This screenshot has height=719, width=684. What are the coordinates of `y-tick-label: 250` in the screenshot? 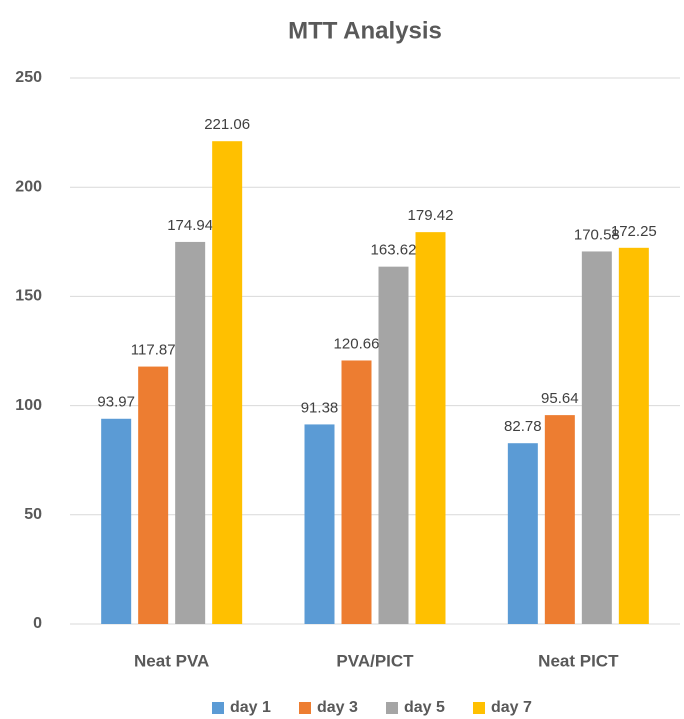 It's located at (28, 77).